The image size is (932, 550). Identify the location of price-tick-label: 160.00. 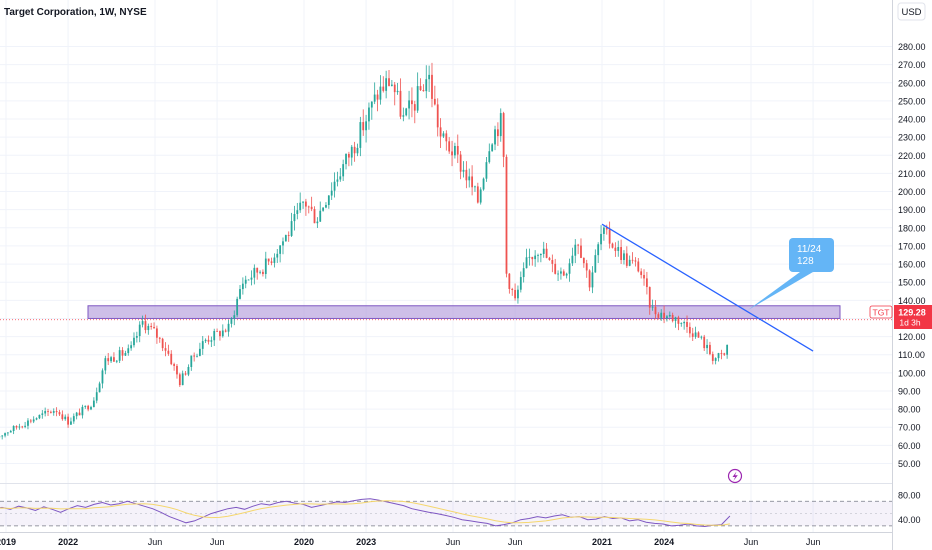
(912, 265).